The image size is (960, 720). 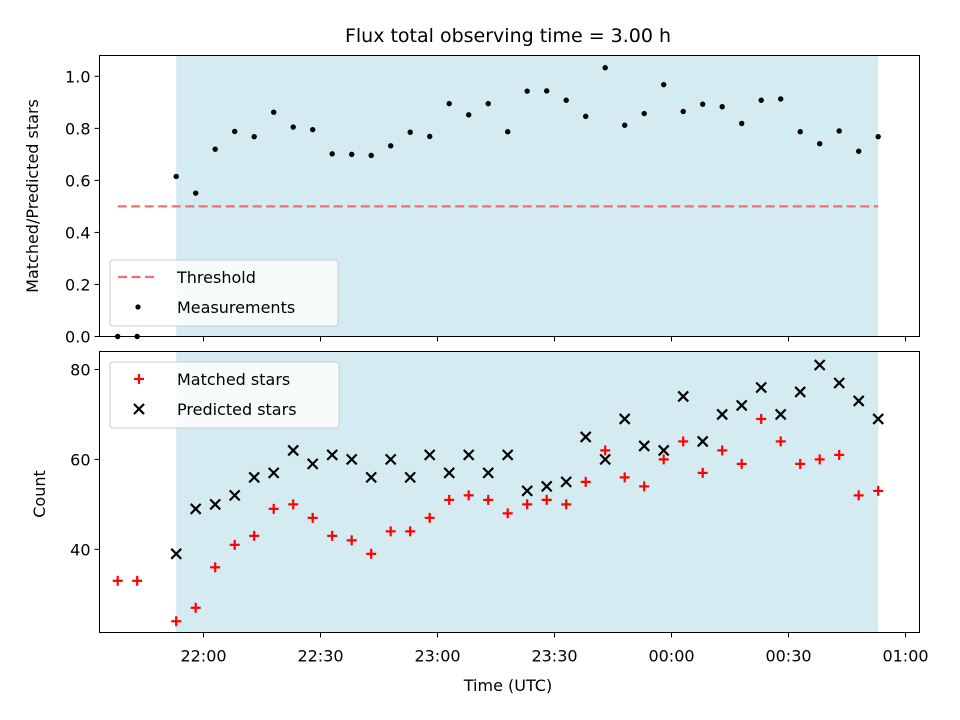 I want to click on bottom-x-ticks: 22:00 22:30 23:00 23:30 00:00 00:30 01:00, so click(x=554, y=649).